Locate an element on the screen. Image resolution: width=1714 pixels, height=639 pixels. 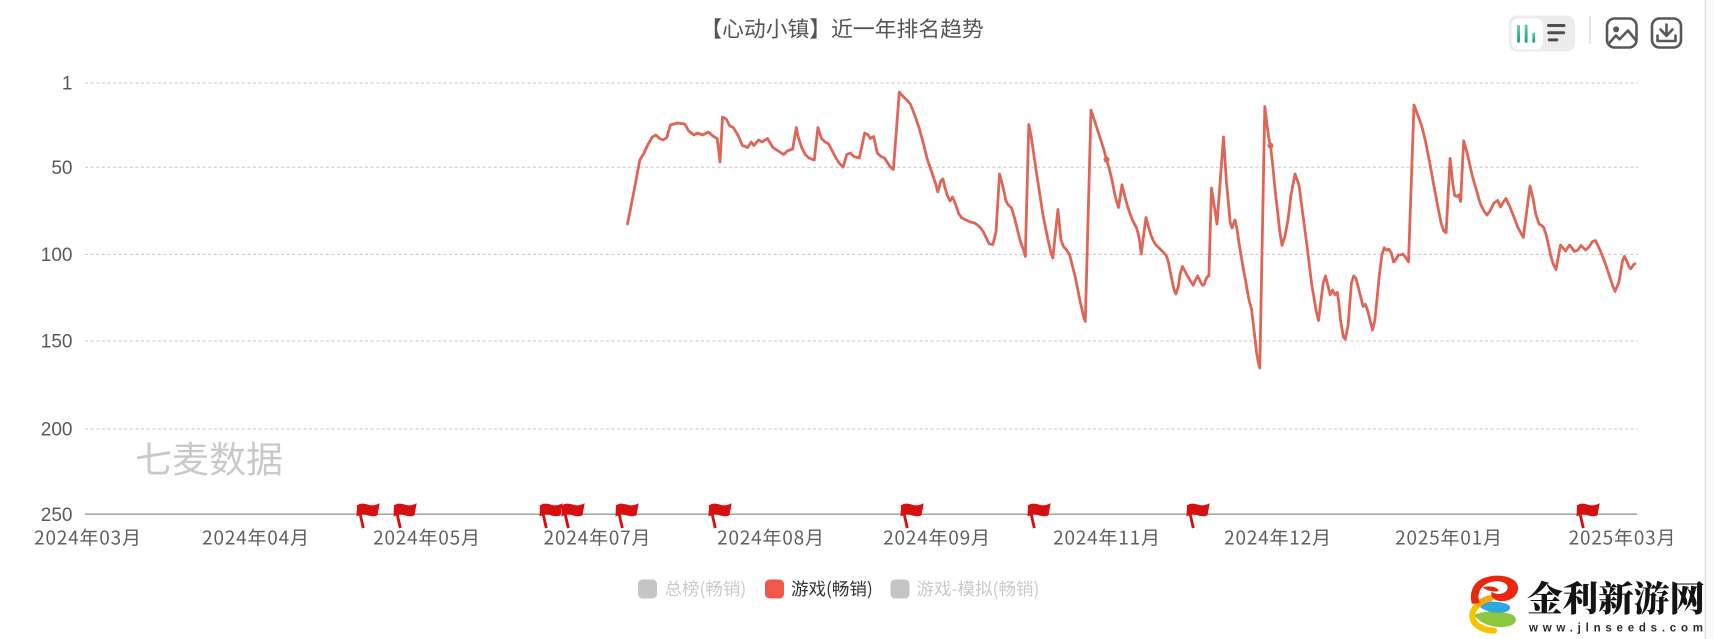
svg-text: 200 is located at coordinates (57, 430).